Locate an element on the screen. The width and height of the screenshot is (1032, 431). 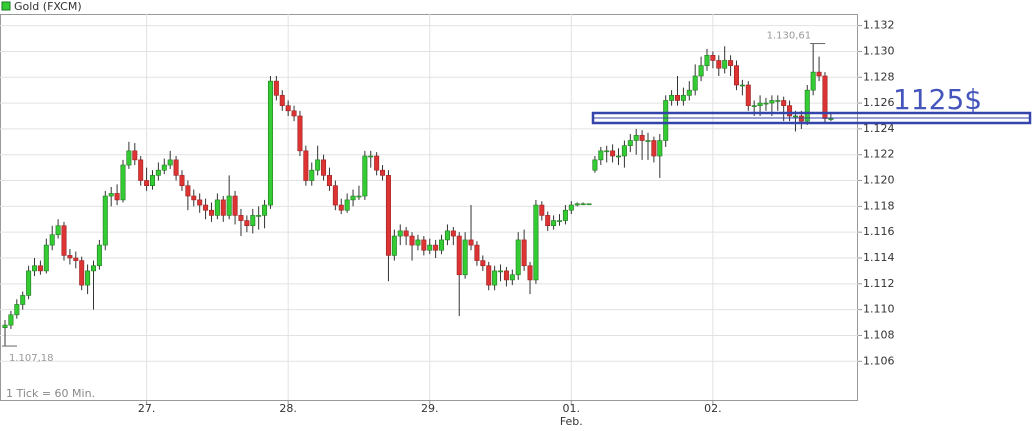
x-tick-label: 27. is located at coordinates (147, 408).